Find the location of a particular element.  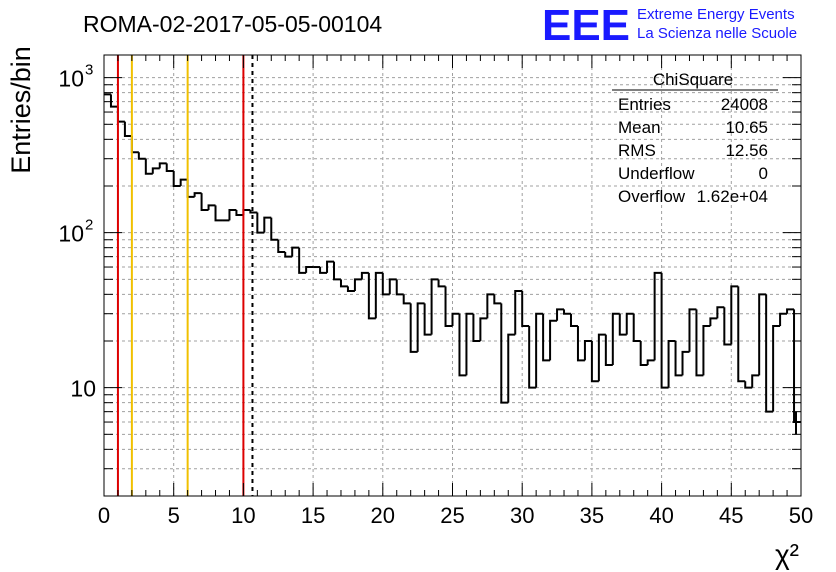

x-tick-label: 10 is located at coordinates (243, 515).